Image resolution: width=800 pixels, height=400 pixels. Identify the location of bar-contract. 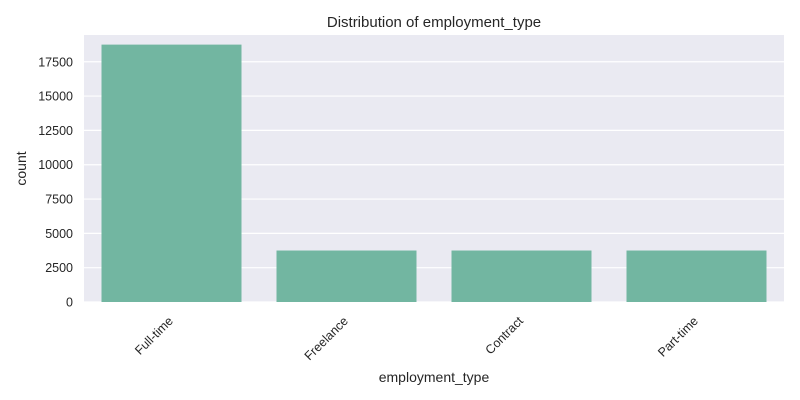
(521, 276).